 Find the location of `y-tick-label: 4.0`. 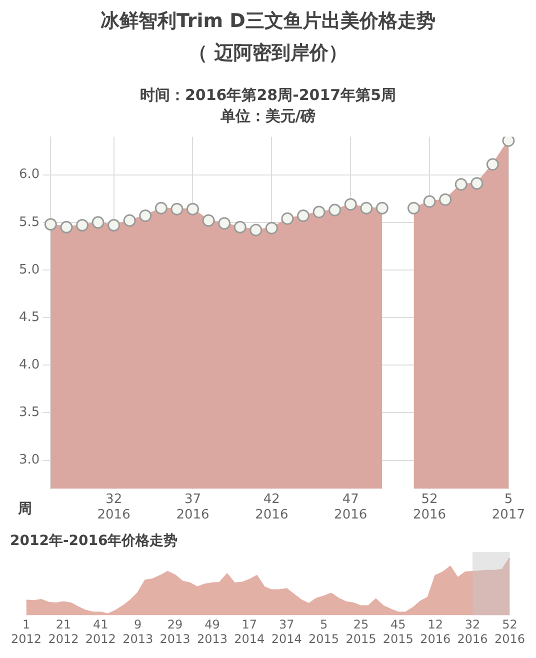

y-tick-label: 4.0 is located at coordinates (29, 365).